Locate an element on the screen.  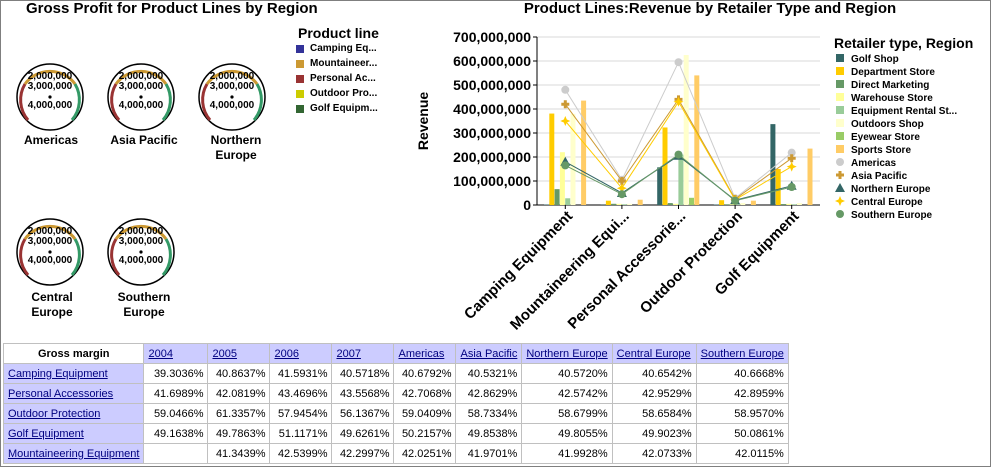
column-header-link: Northern Europe is located at coordinates (567, 353).